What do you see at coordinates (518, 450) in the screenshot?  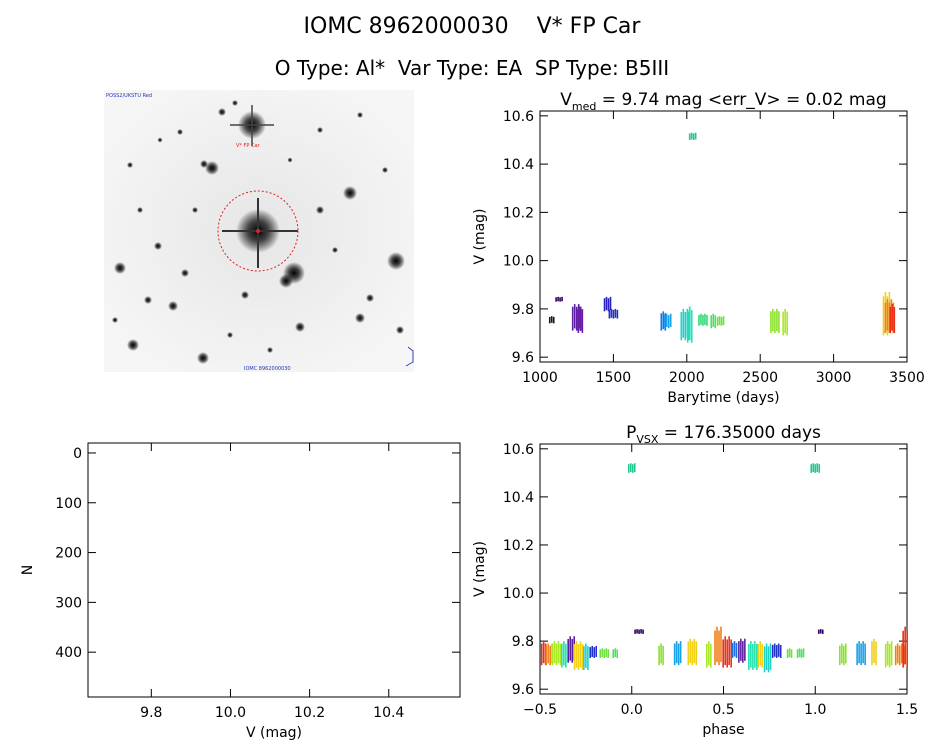 I see `phased-ytick-label: 10.6` at bounding box center [518, 450].